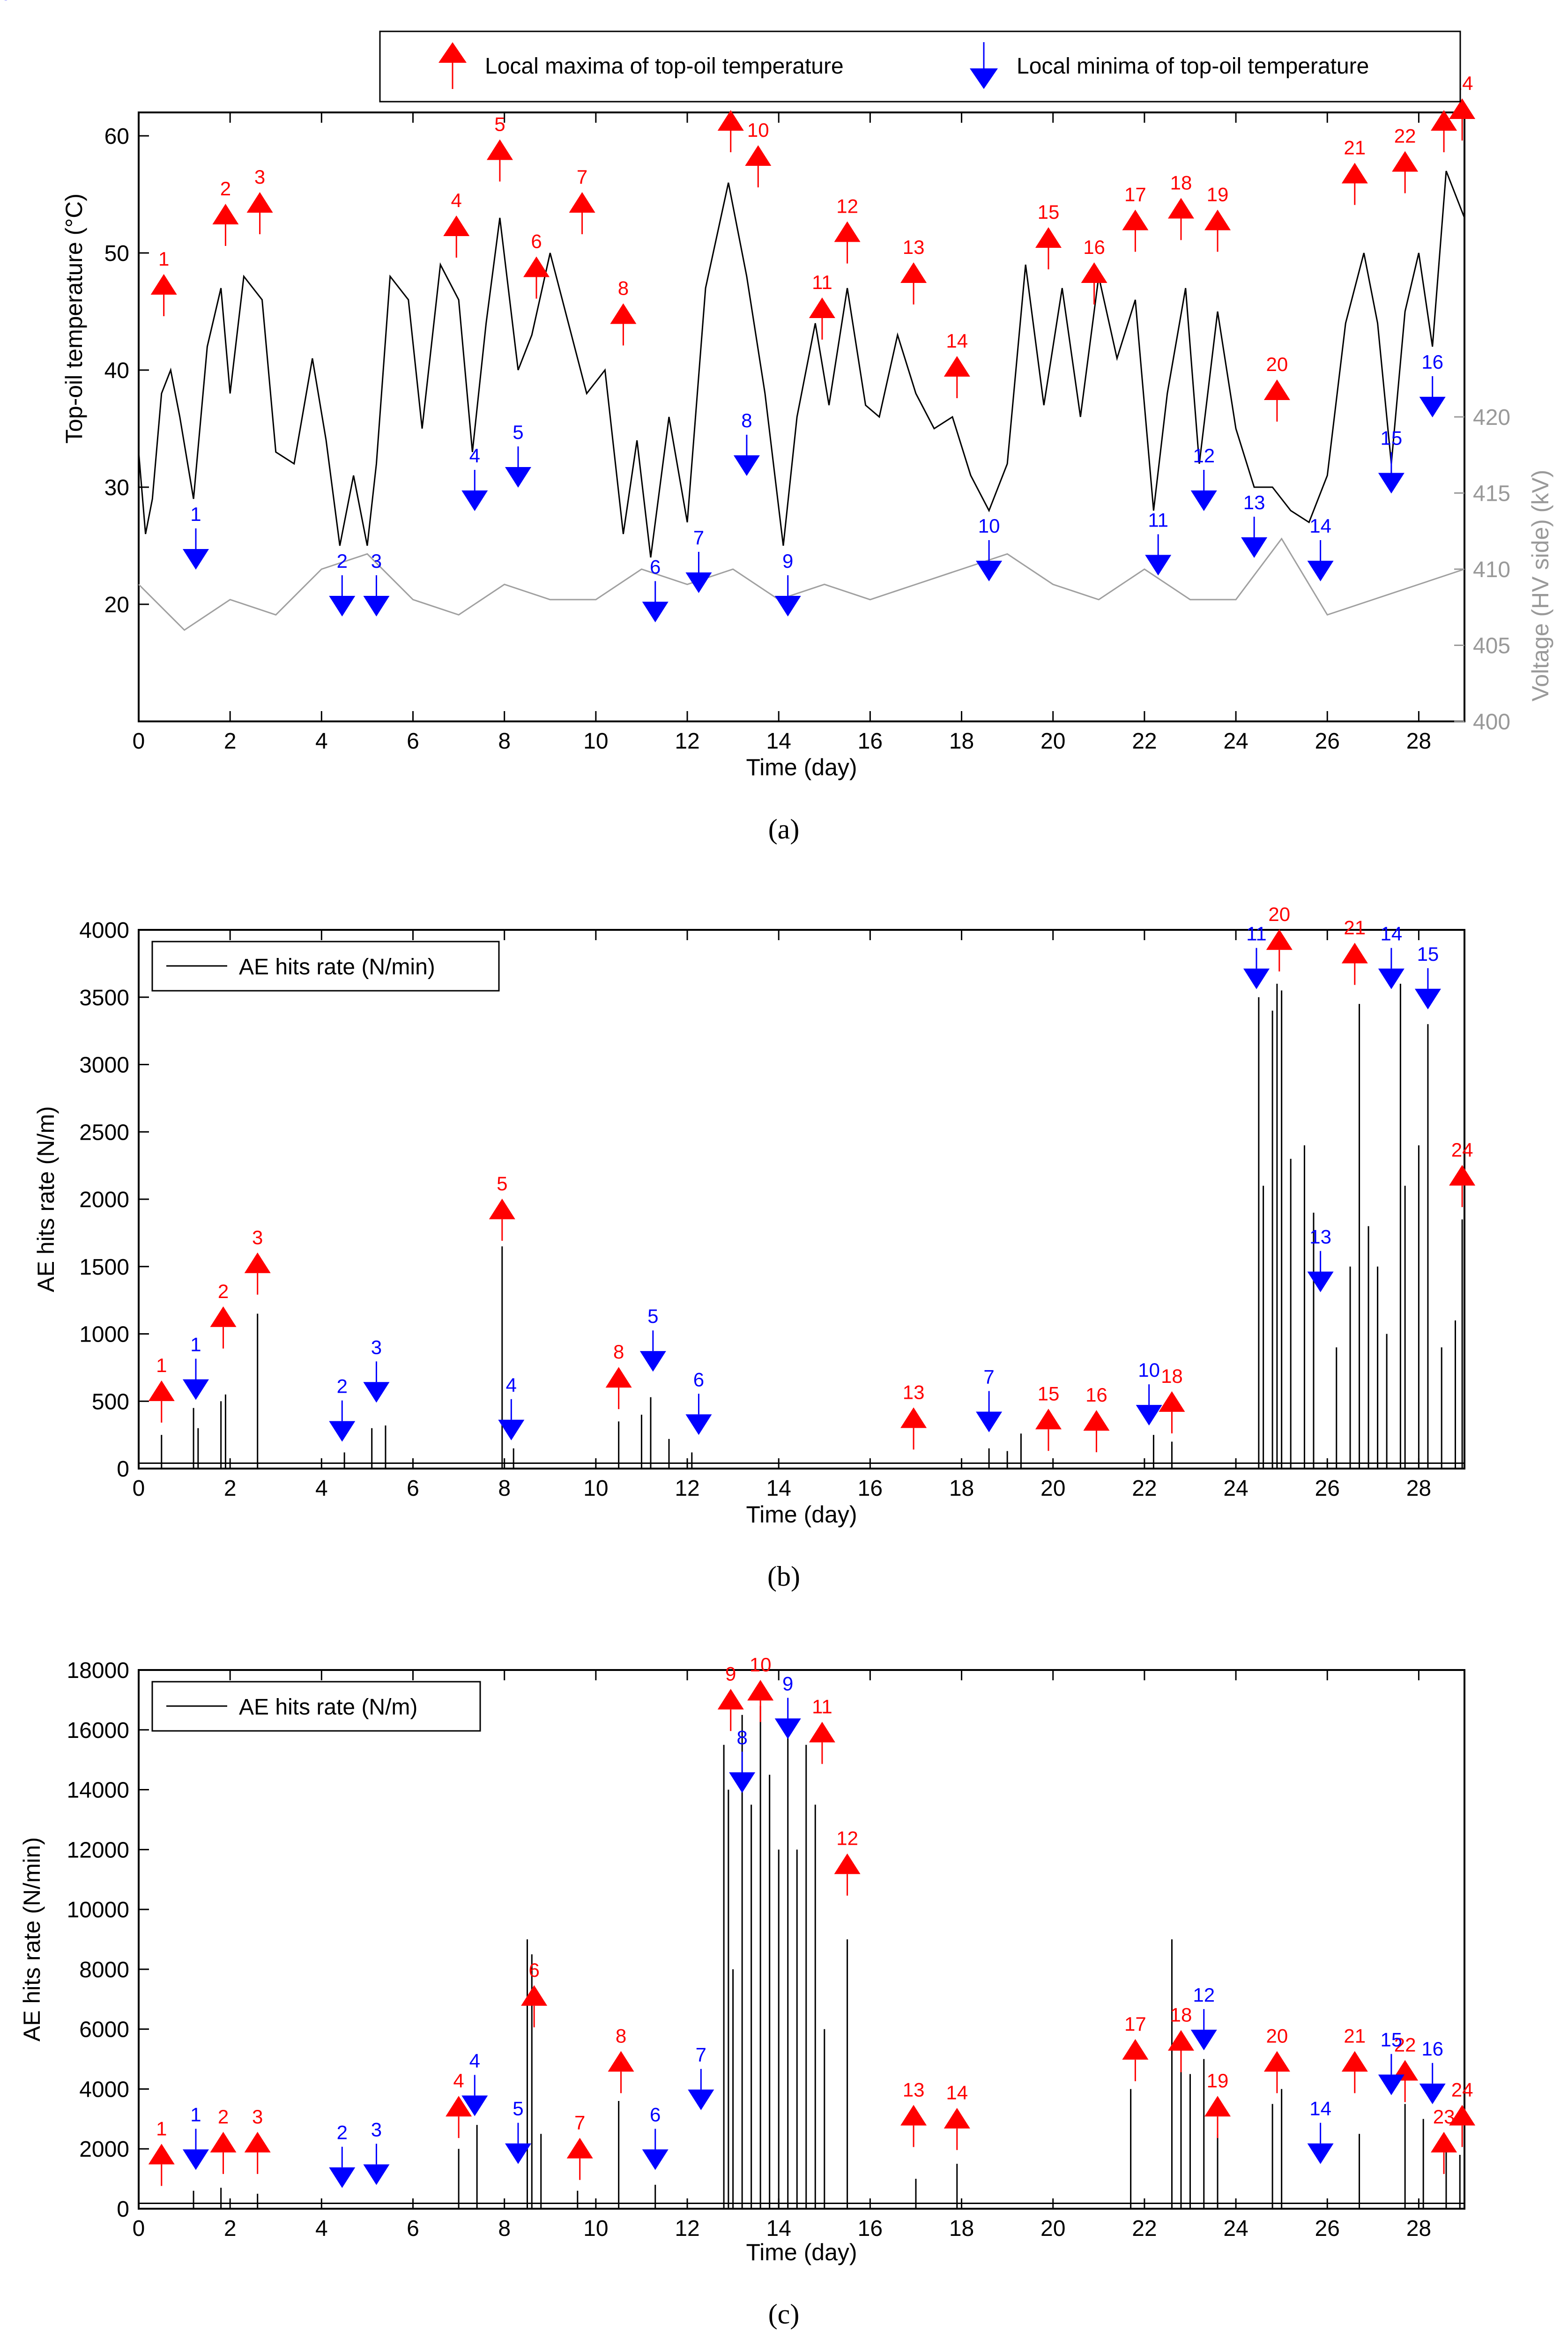  Describe the element at coordinates (123, 1469) in the screenshot. I see `y-tick-label: 0` at that location.